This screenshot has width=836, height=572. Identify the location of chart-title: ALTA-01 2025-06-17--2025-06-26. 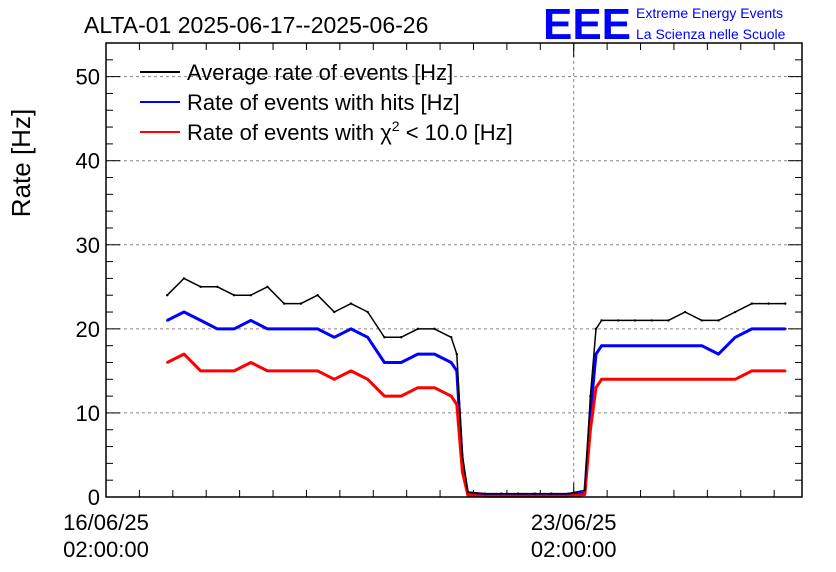
(256, 25).